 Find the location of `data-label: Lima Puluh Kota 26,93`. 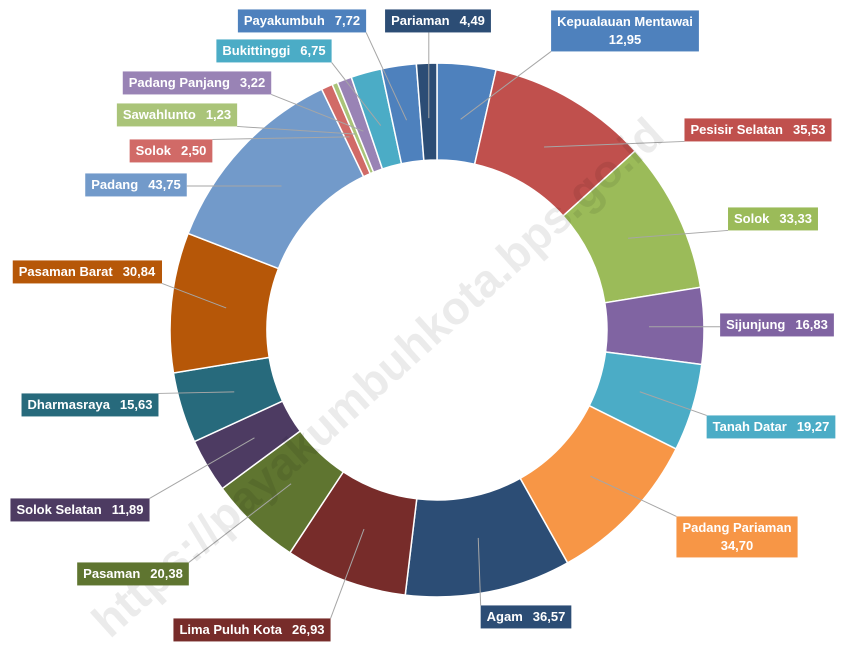

data-label: Lima Puluh Kota 26,93 is located at coordinates (252, 630).